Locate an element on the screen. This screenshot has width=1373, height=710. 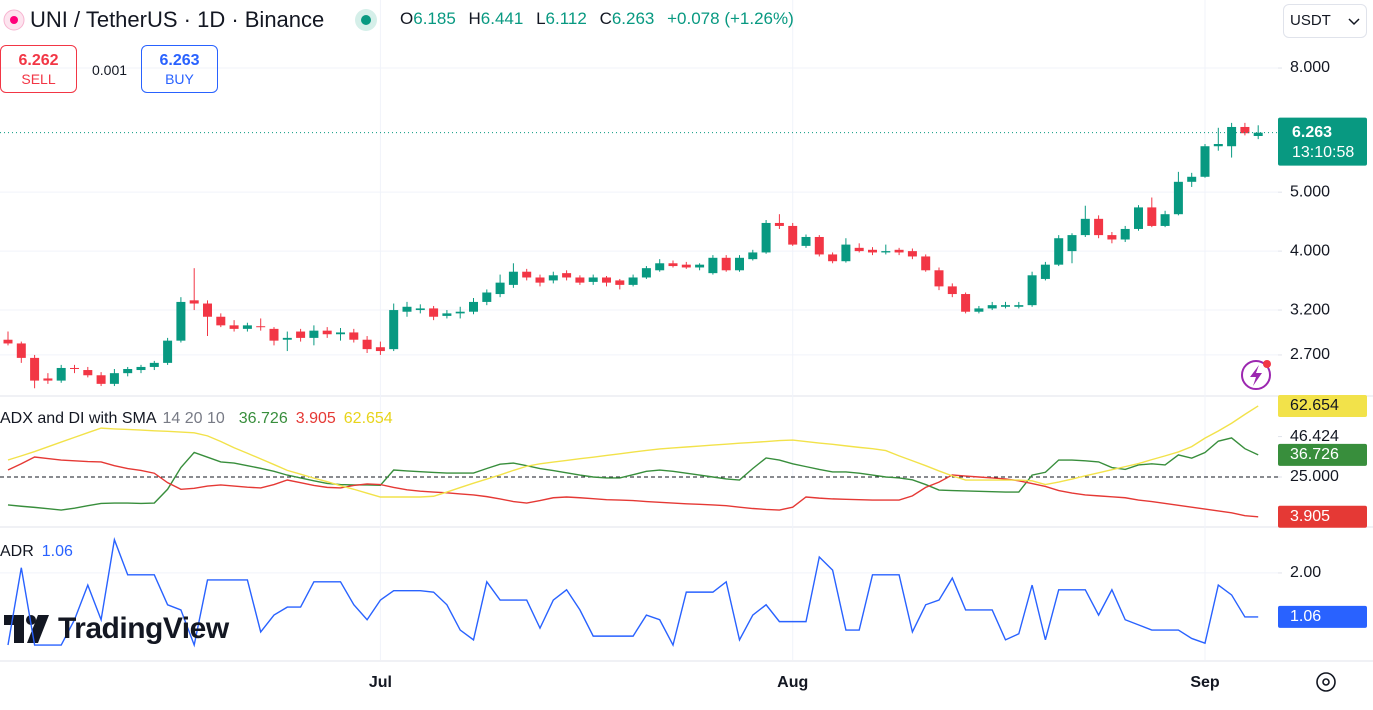
indicator-params: 14 20 10 is located at coordinates (193, 418).